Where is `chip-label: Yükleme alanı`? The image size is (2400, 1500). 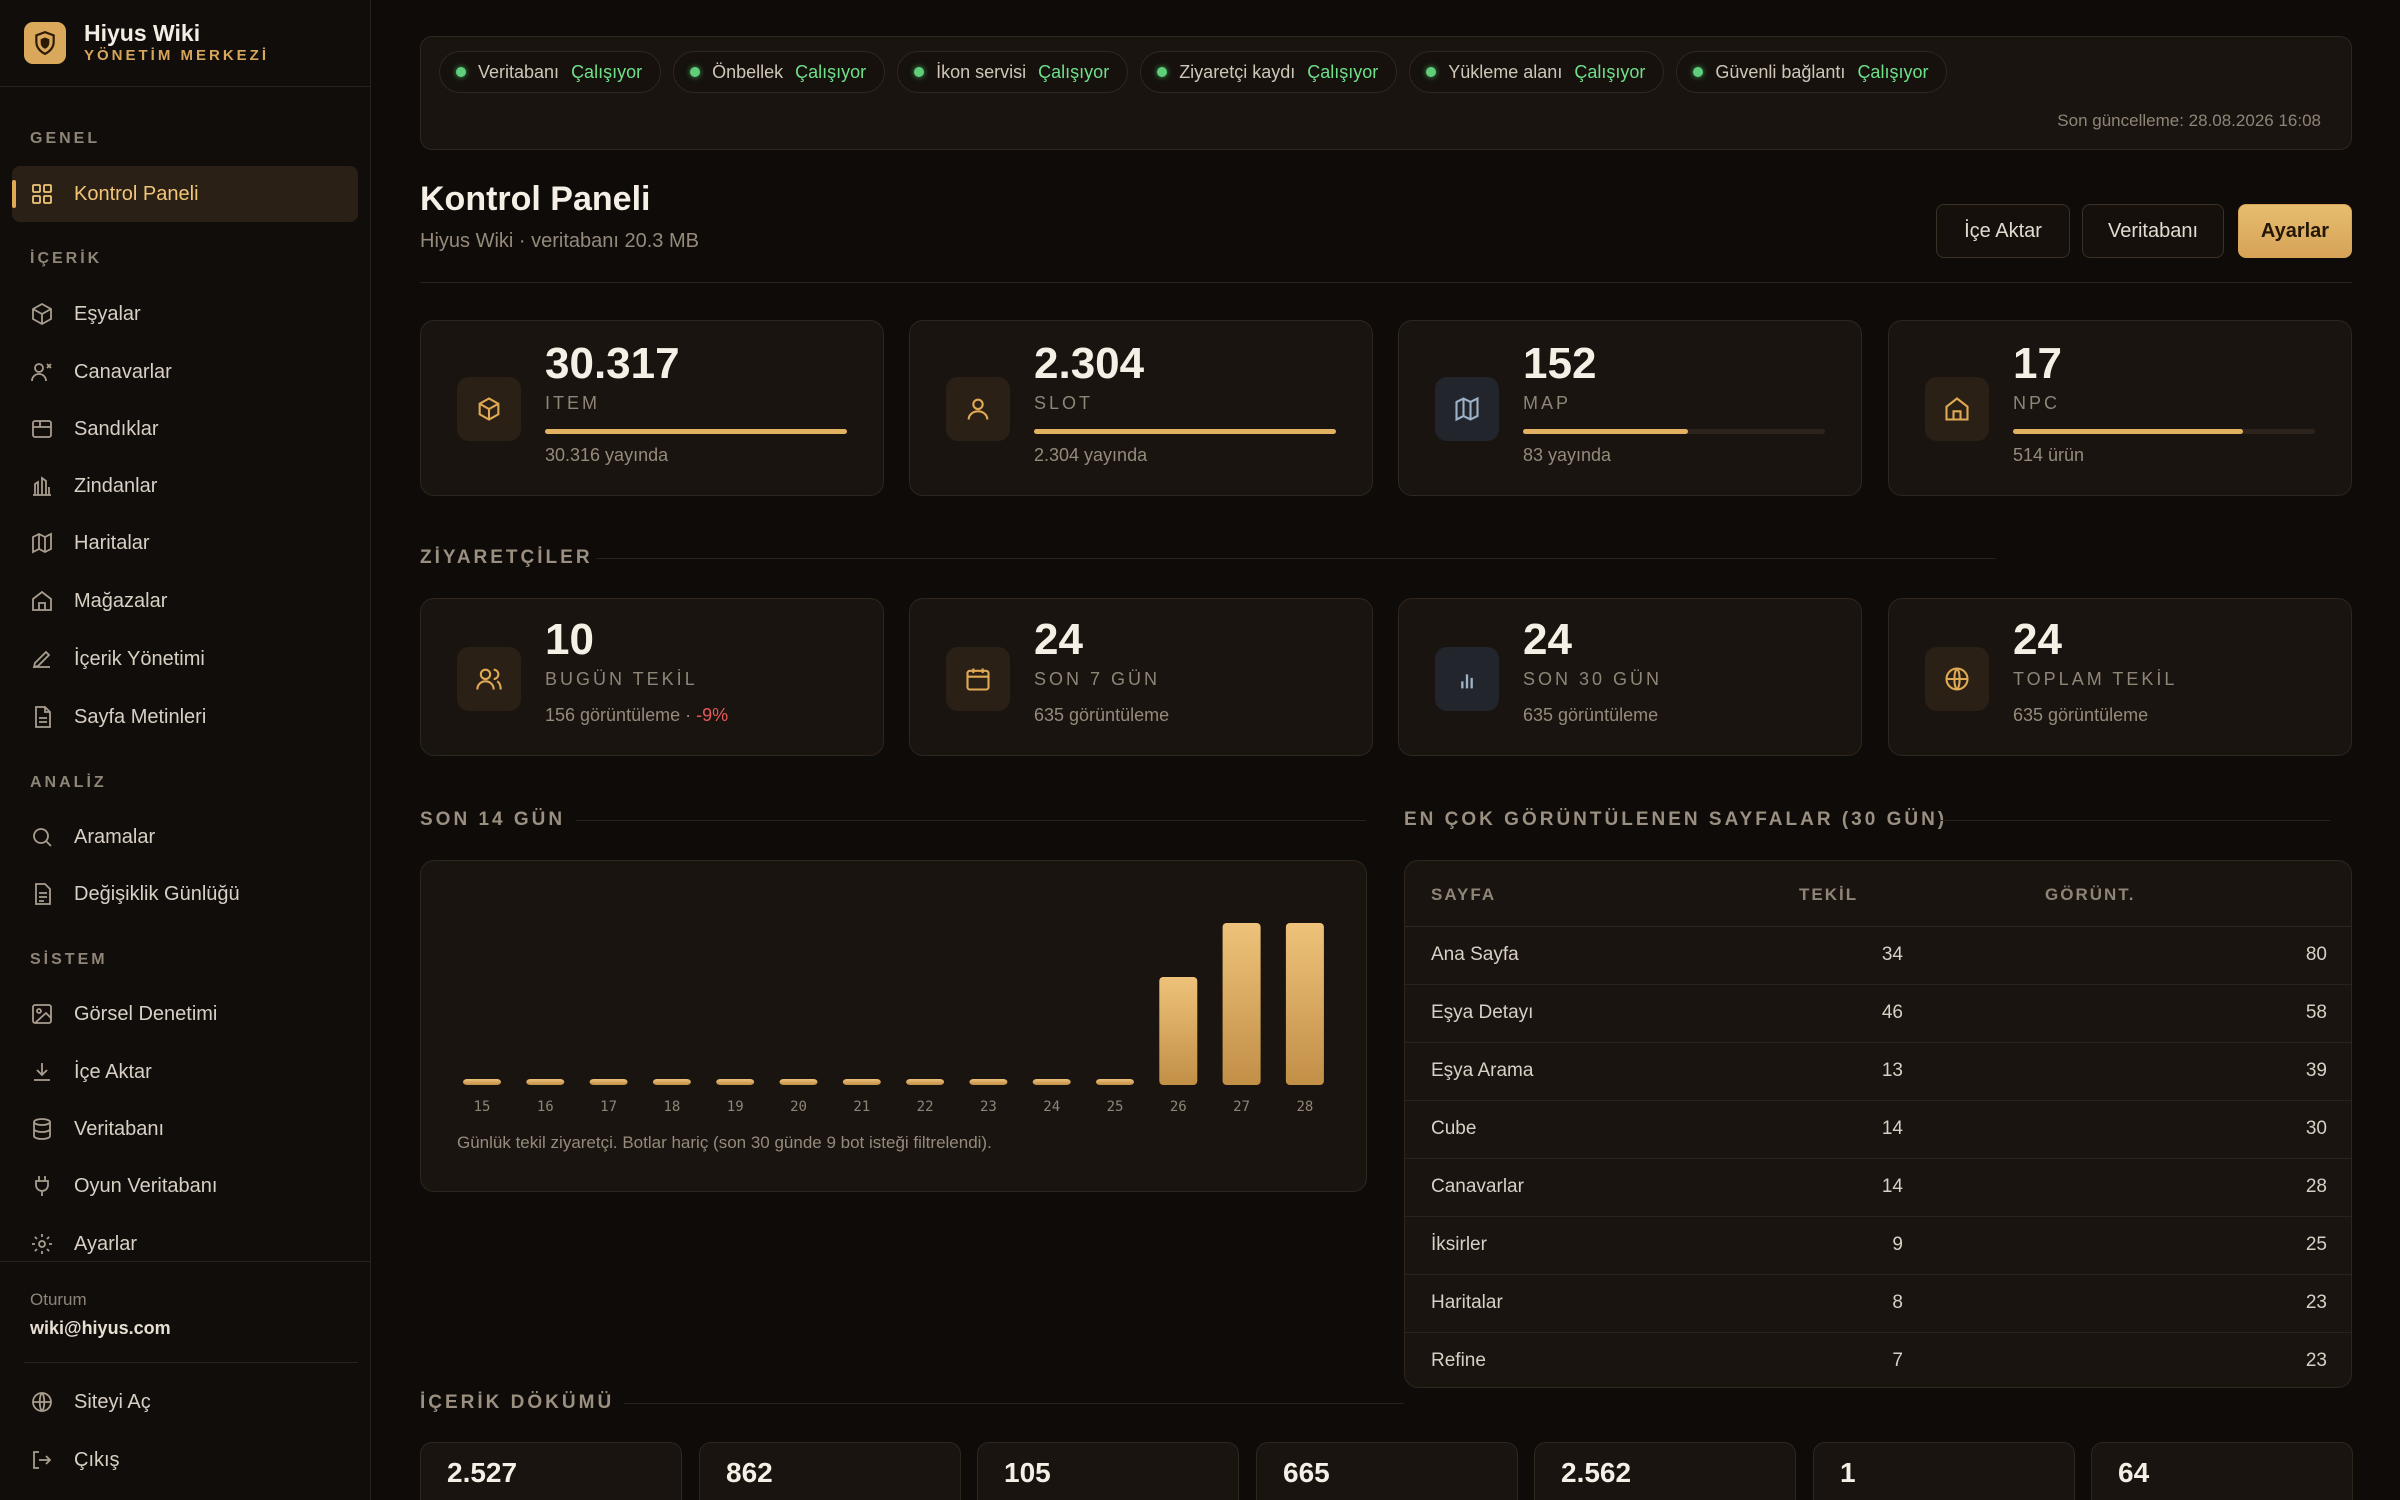
chip-label: Yükleme alanı is located at coordinates (1505, 71).